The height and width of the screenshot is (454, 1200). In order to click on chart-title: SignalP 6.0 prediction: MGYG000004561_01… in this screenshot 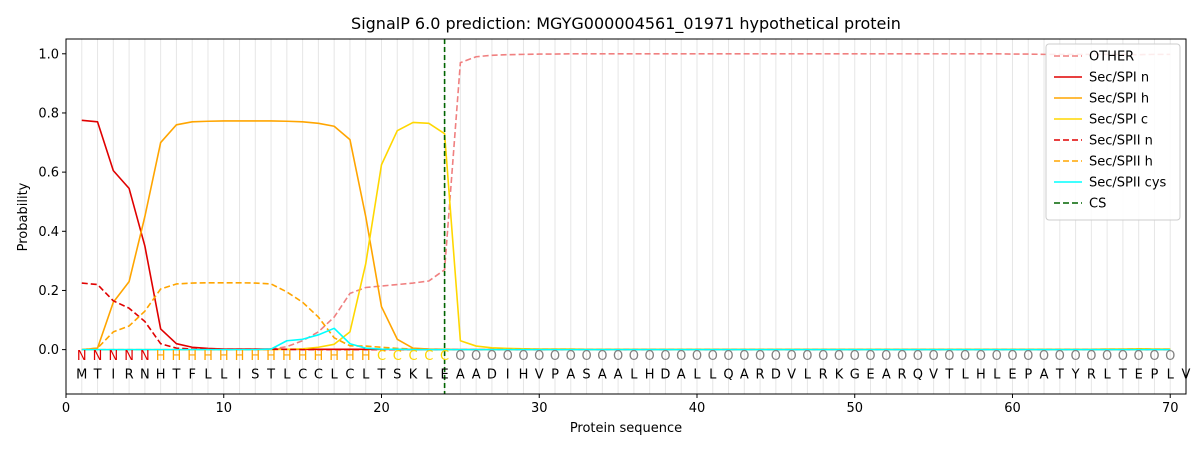, I will do `click(626, 24)`.